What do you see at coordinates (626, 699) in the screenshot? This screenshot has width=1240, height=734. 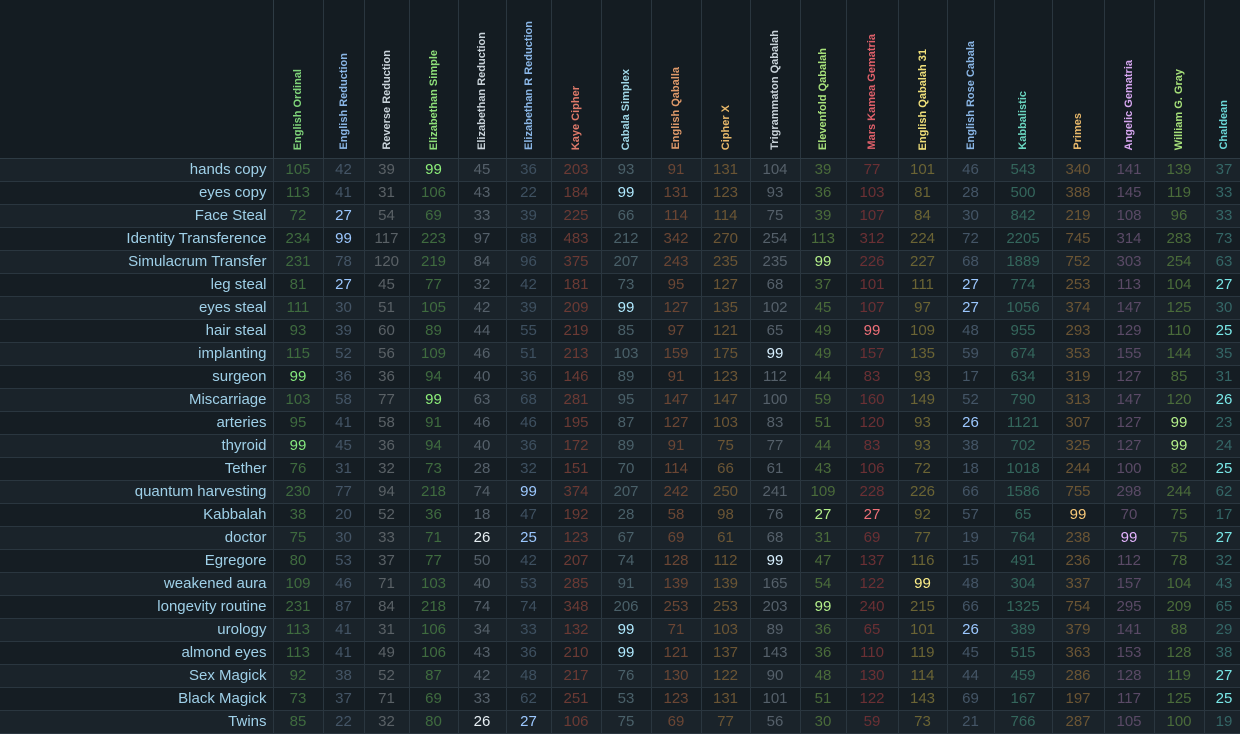 I see `gematria-value-cell: 53` at bounding box center [626, 699].